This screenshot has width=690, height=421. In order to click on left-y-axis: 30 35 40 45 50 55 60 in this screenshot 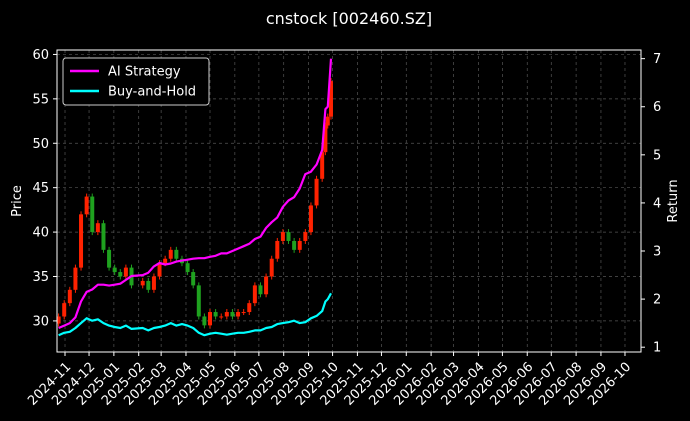, I will do `click(44, 188)`.